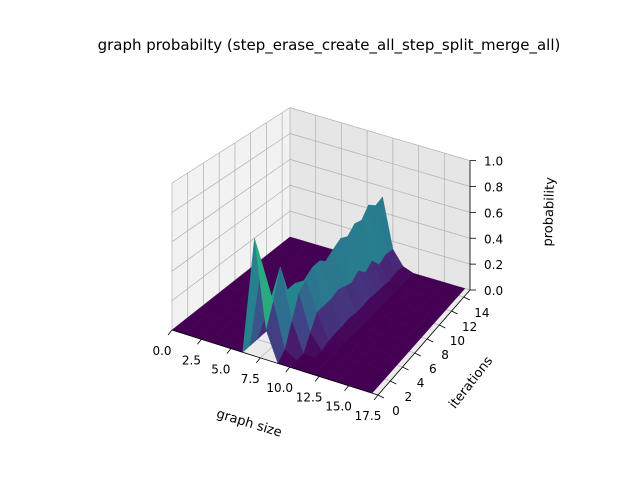 The width and height of the screenshot is (640, 480). What do you see at coordinates (493, 162) in the screenshot?
I see `z-tick-label: 1.0` at bounding box center [493, 162].